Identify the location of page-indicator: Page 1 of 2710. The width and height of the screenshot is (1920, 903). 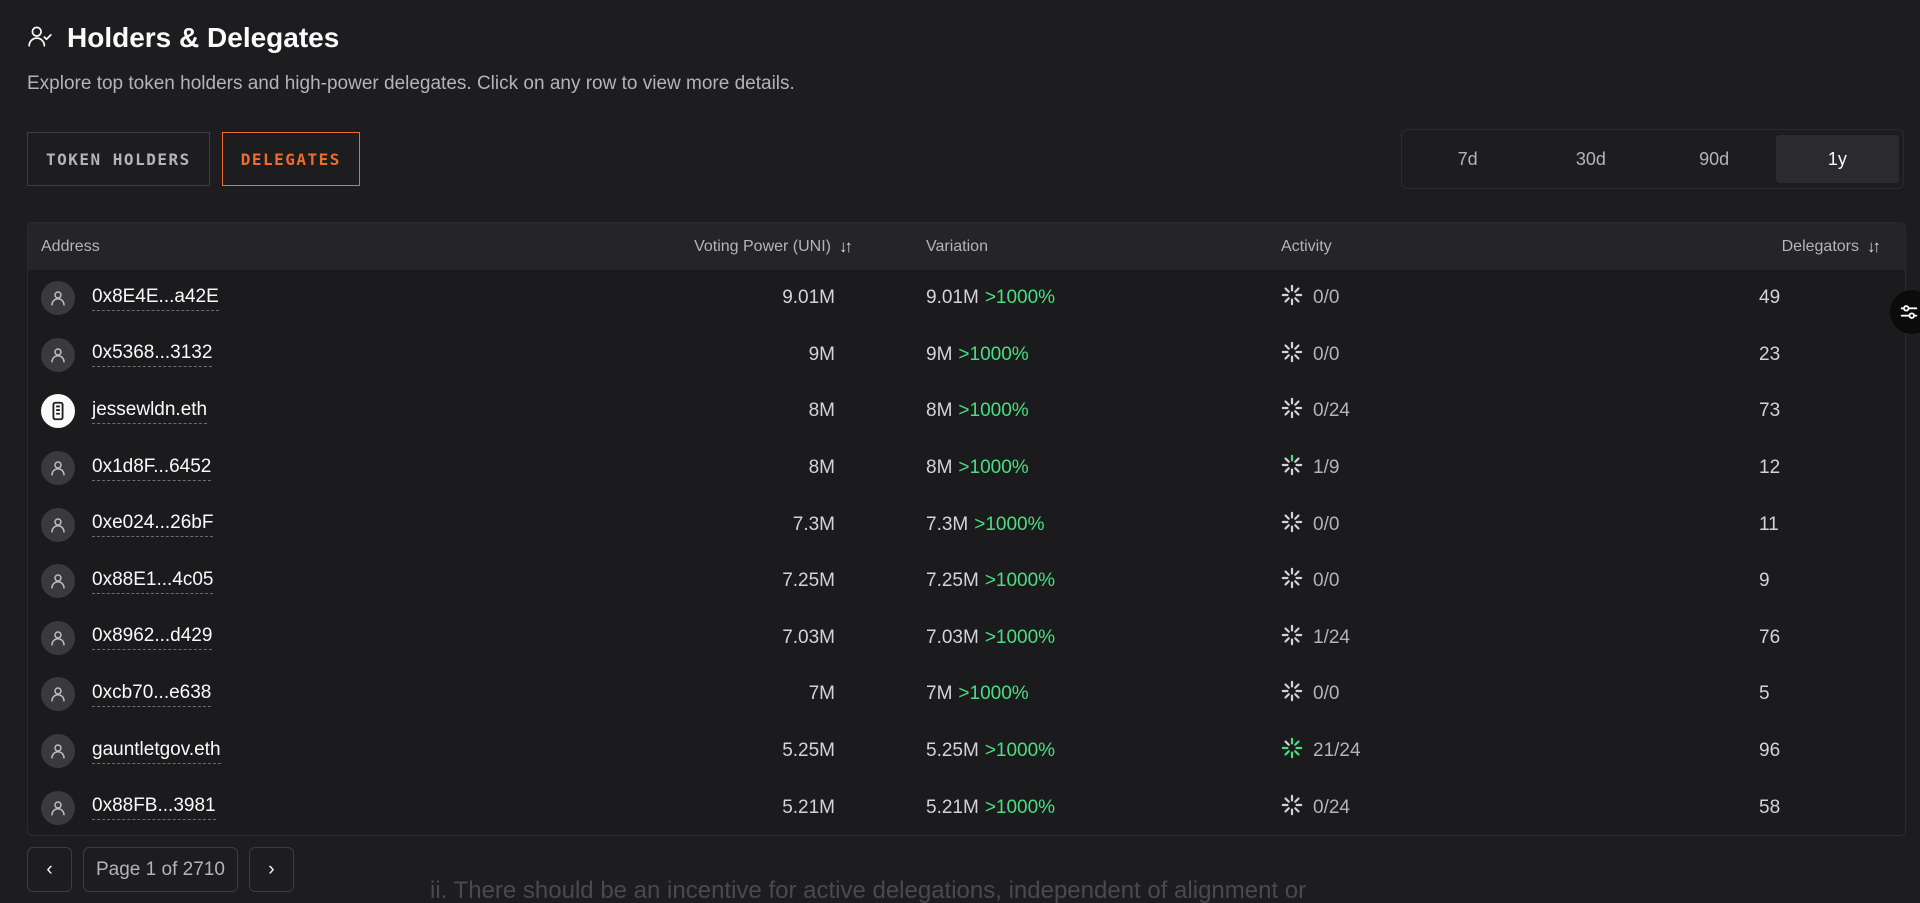
(160, 869).